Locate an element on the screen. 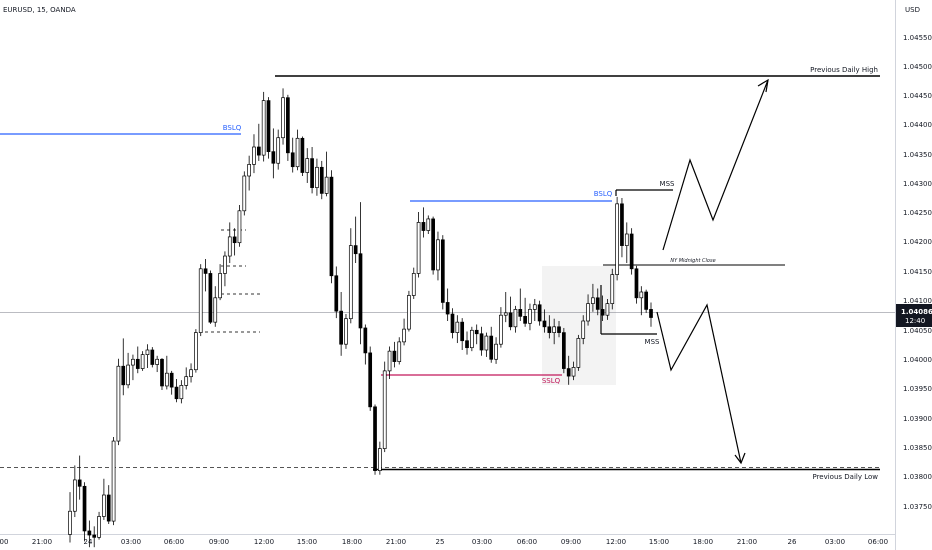 This screenshot has height=550, width=932. y-tick-label: 1.03950 is located at coordinates (917, 389).